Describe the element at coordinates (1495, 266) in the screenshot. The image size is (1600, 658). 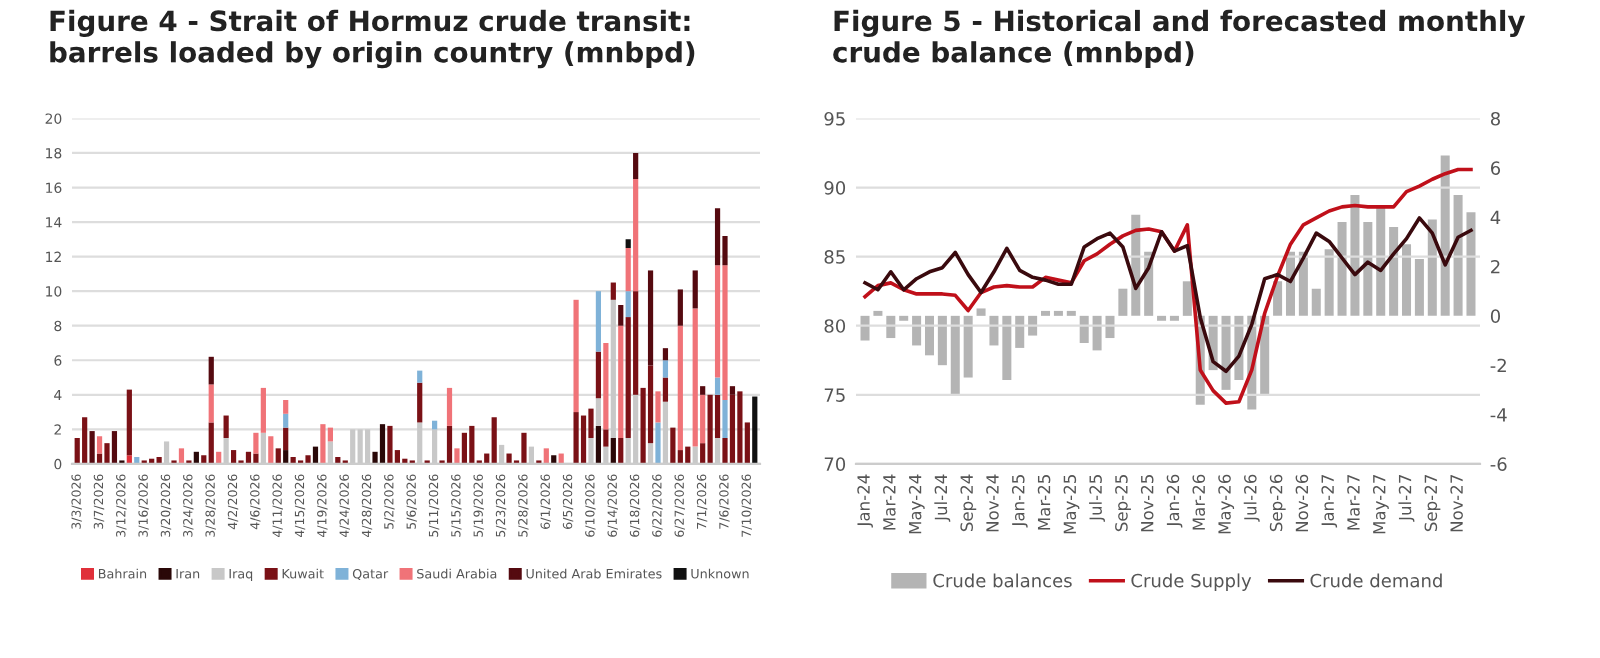
I see `y2-tick-label: 2` at that location.